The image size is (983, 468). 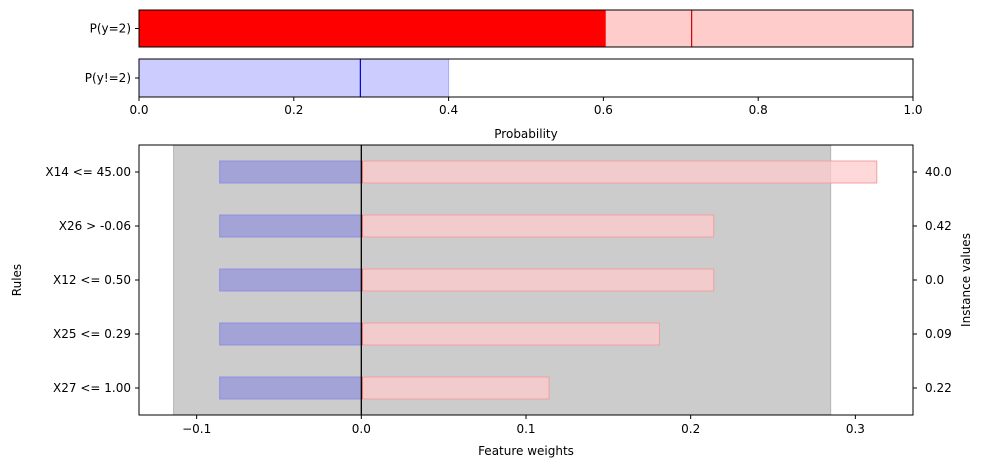 What do you see at coordinates (92, 334) in the screenshot?
I see `rule-label: X25 <= 0.29` at bounding box center [92, 334].